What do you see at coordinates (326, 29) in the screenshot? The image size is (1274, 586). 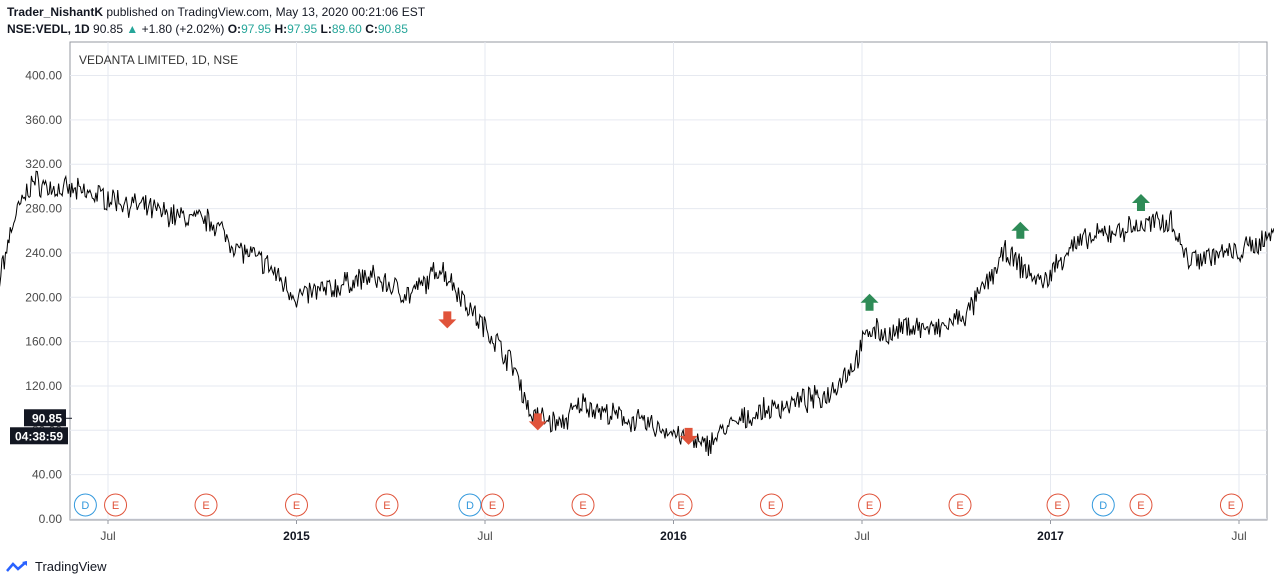 I see `low-label: L:` at bounding box center [326, 29].